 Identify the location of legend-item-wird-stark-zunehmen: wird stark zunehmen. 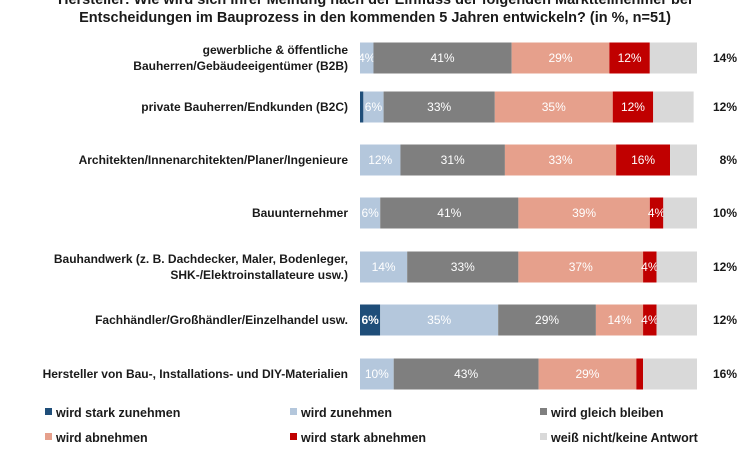
(112, 413).